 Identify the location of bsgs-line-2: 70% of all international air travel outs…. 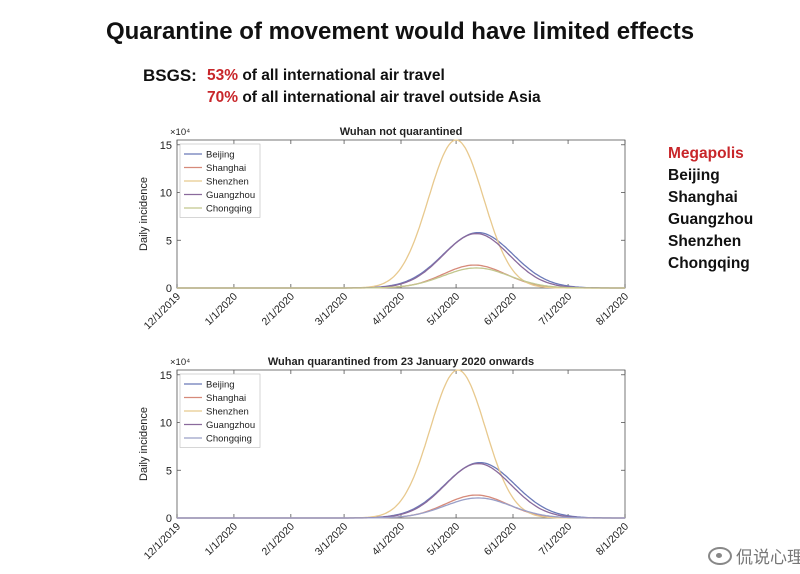
(374, 98).